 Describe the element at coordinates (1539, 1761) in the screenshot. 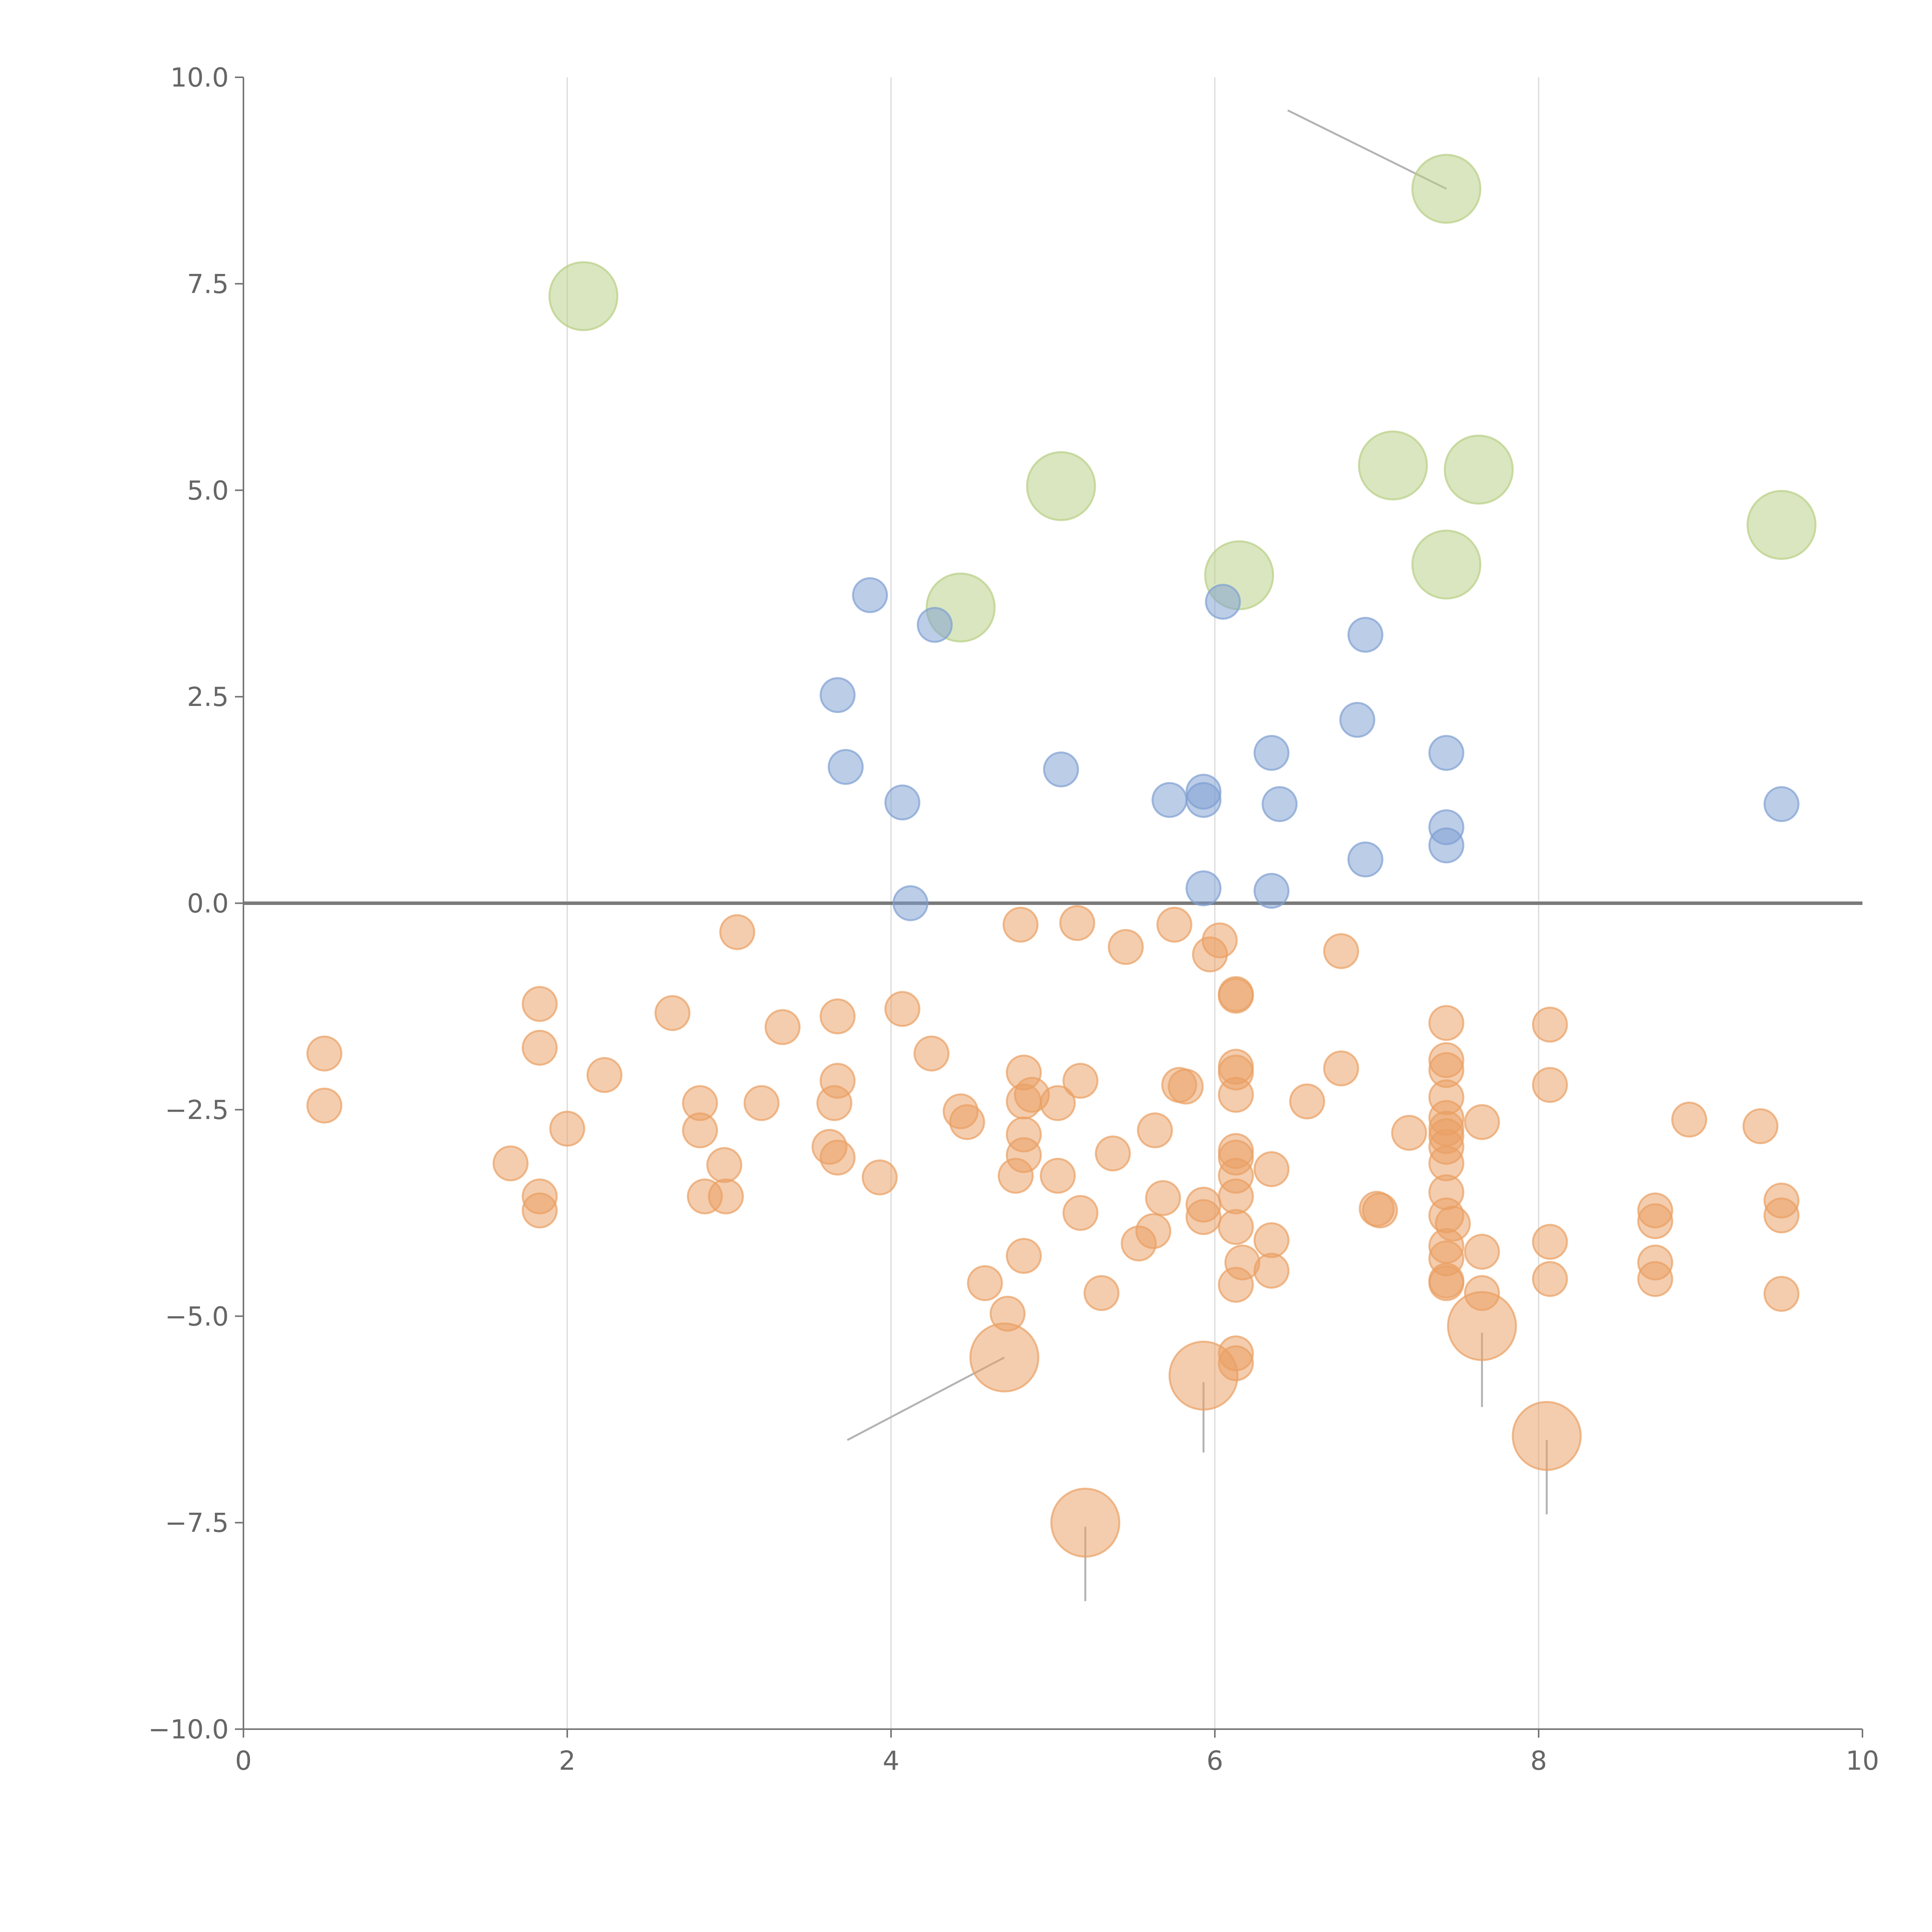

I see `x-tick-label: 8` at that location.